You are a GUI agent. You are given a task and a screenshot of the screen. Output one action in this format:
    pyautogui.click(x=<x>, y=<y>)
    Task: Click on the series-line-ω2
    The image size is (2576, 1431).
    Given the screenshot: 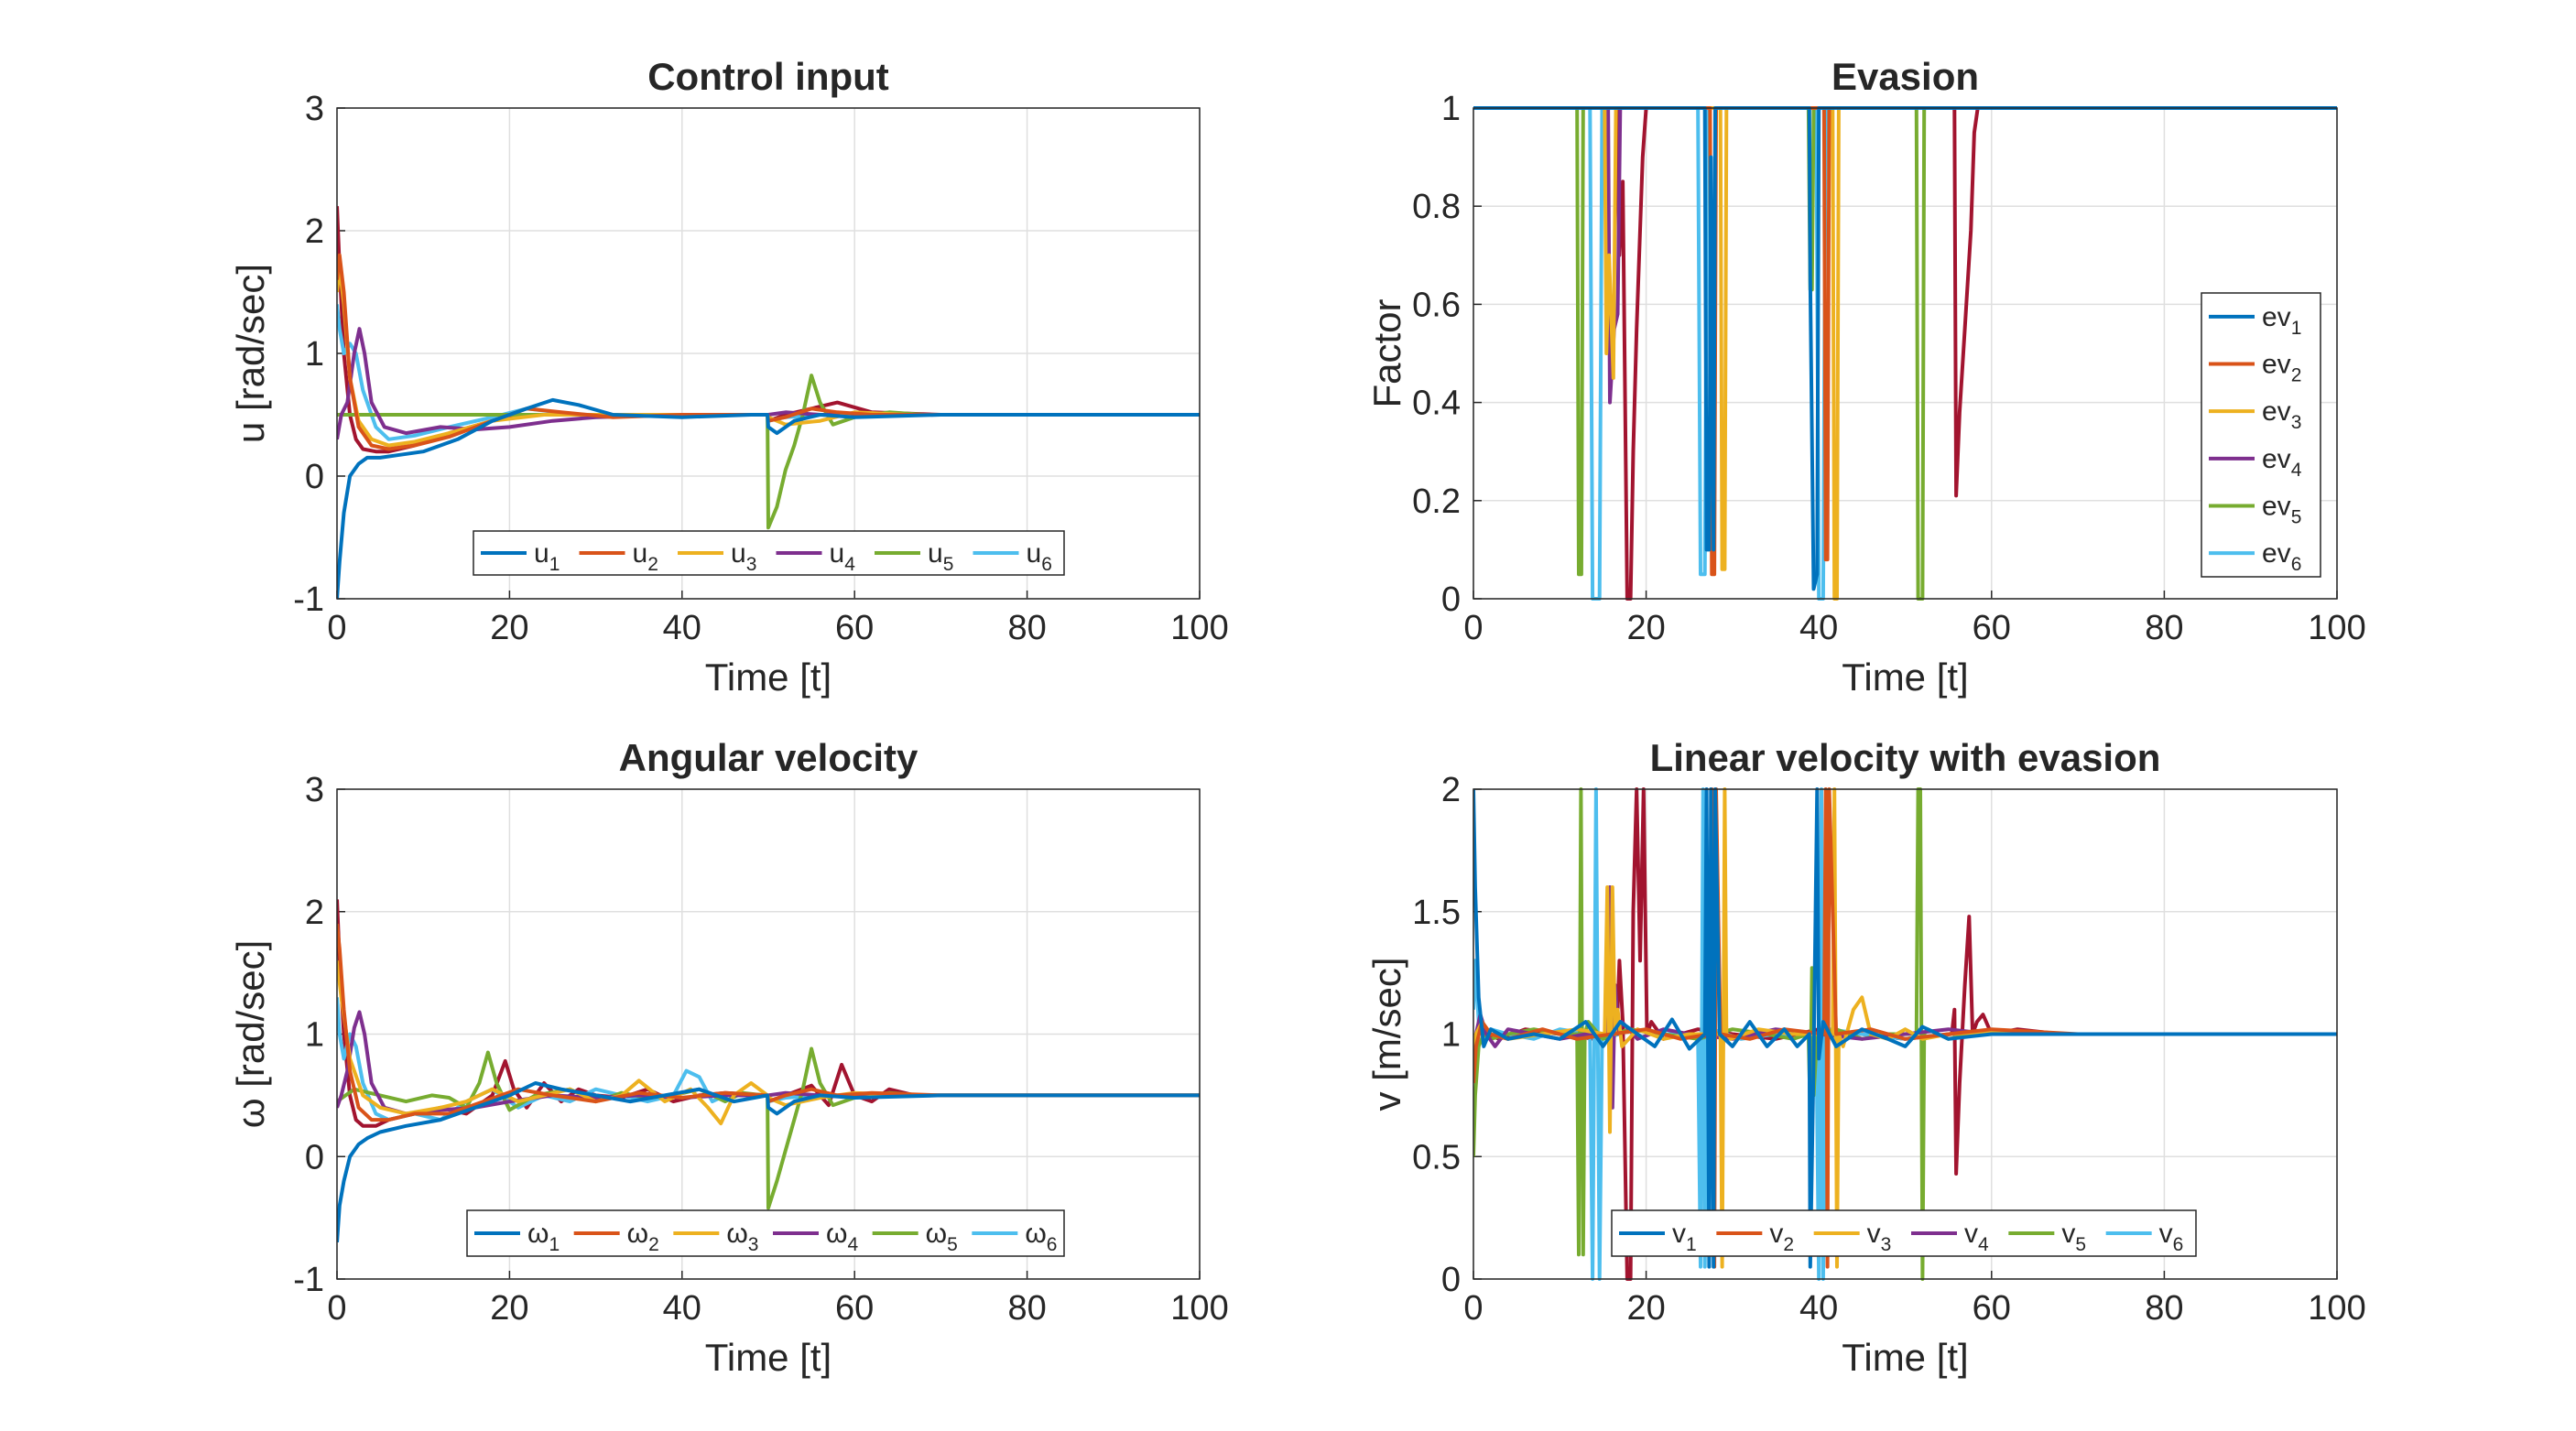 What is the action you would take?
    pyautogui.click(x=768, y=1023)
    